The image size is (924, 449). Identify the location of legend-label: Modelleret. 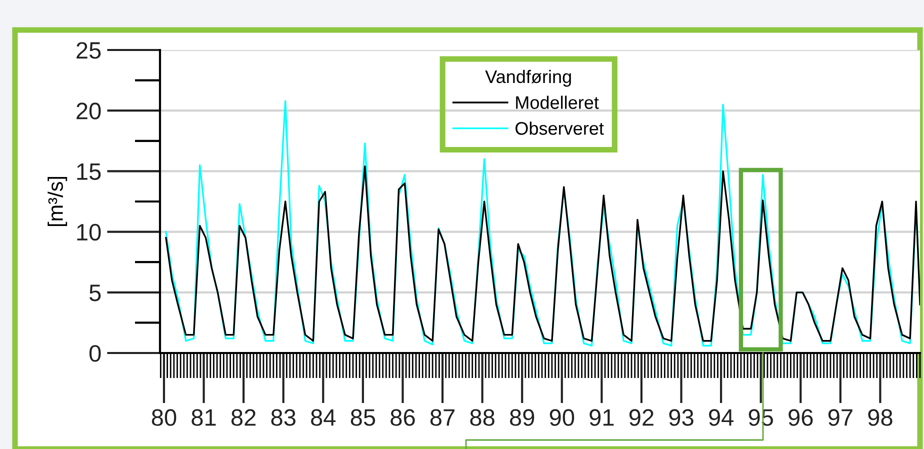
(557, 102).